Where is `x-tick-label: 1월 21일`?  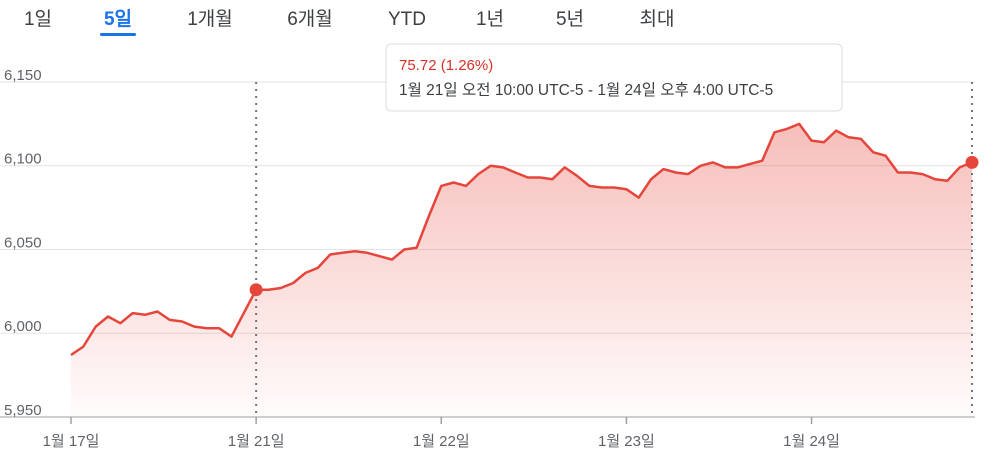 x-tick-label: 1월 21일 is located at coordinates (256, 441).